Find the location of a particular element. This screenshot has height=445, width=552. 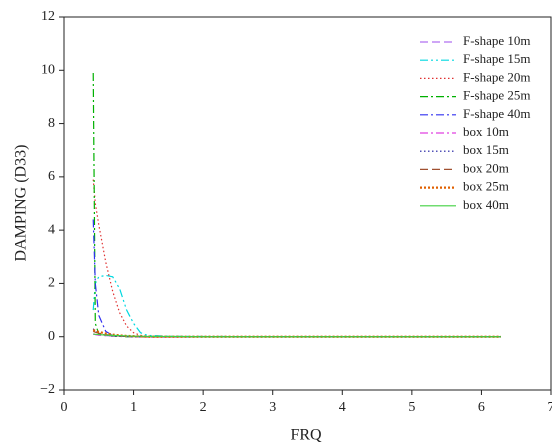

x-tick-label: 0 is located at coordinates (64, 407).